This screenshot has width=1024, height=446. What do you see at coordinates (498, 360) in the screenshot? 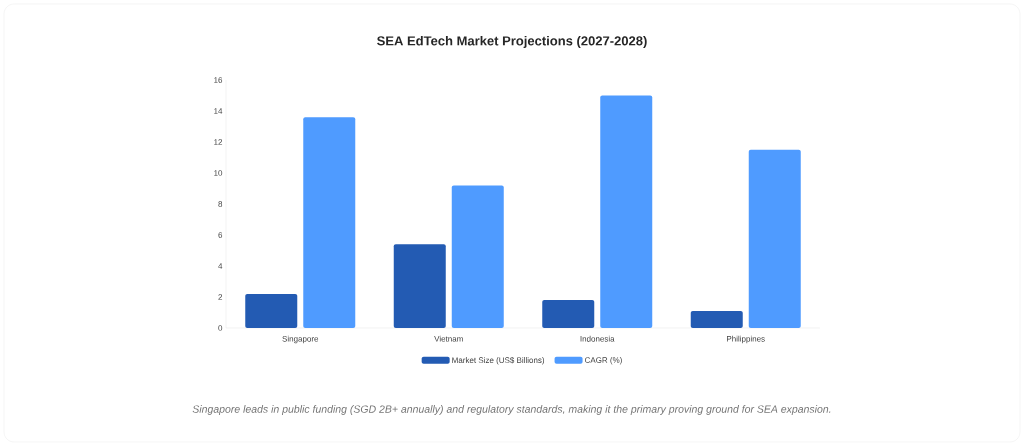
I see `legend-label: Market Size (US$ Billions)` at bounding box center [498, 360].